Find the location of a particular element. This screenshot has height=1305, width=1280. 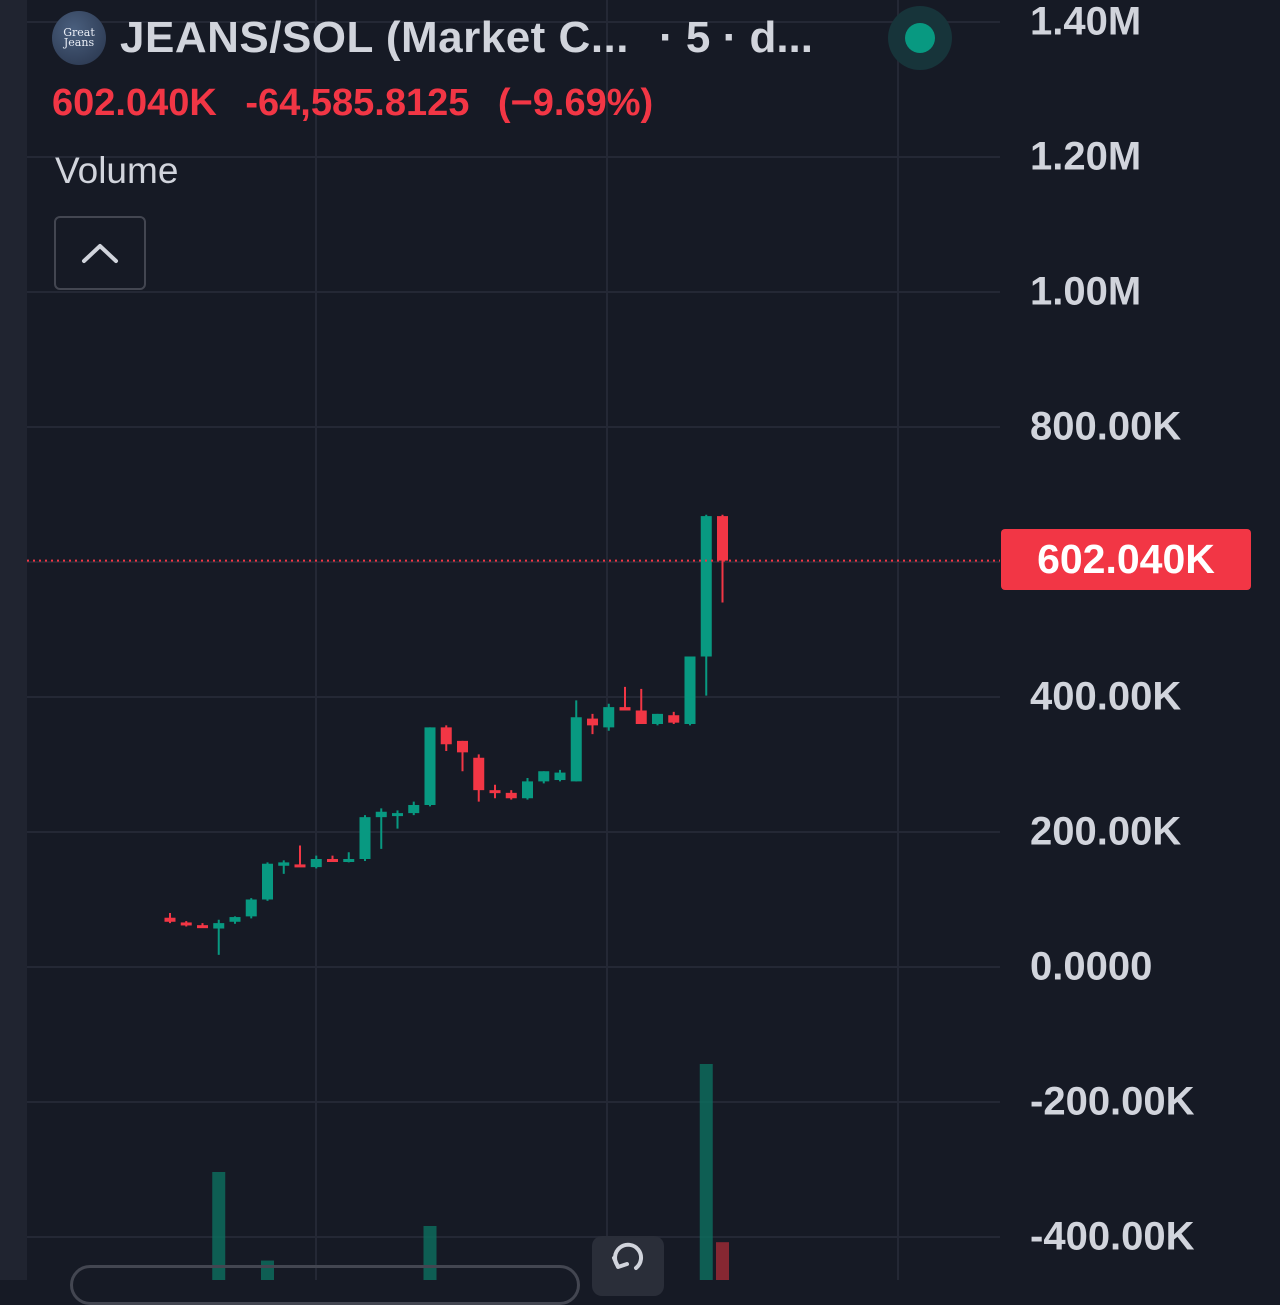

token-logo: Great Jeans is located at coordinates (79, 38).